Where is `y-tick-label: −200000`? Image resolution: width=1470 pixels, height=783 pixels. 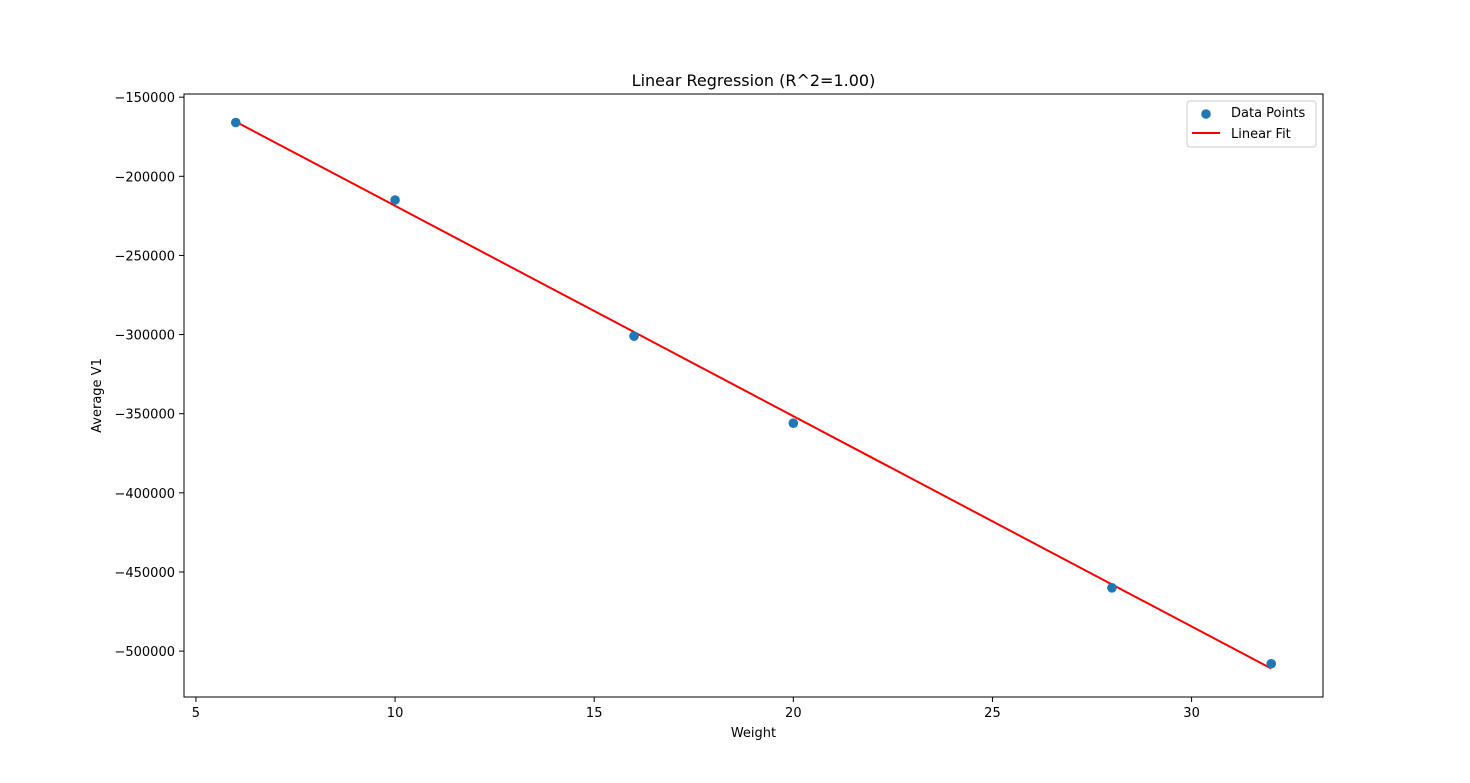
y-tick-label: −200000 is located at coordinates (144, 177).